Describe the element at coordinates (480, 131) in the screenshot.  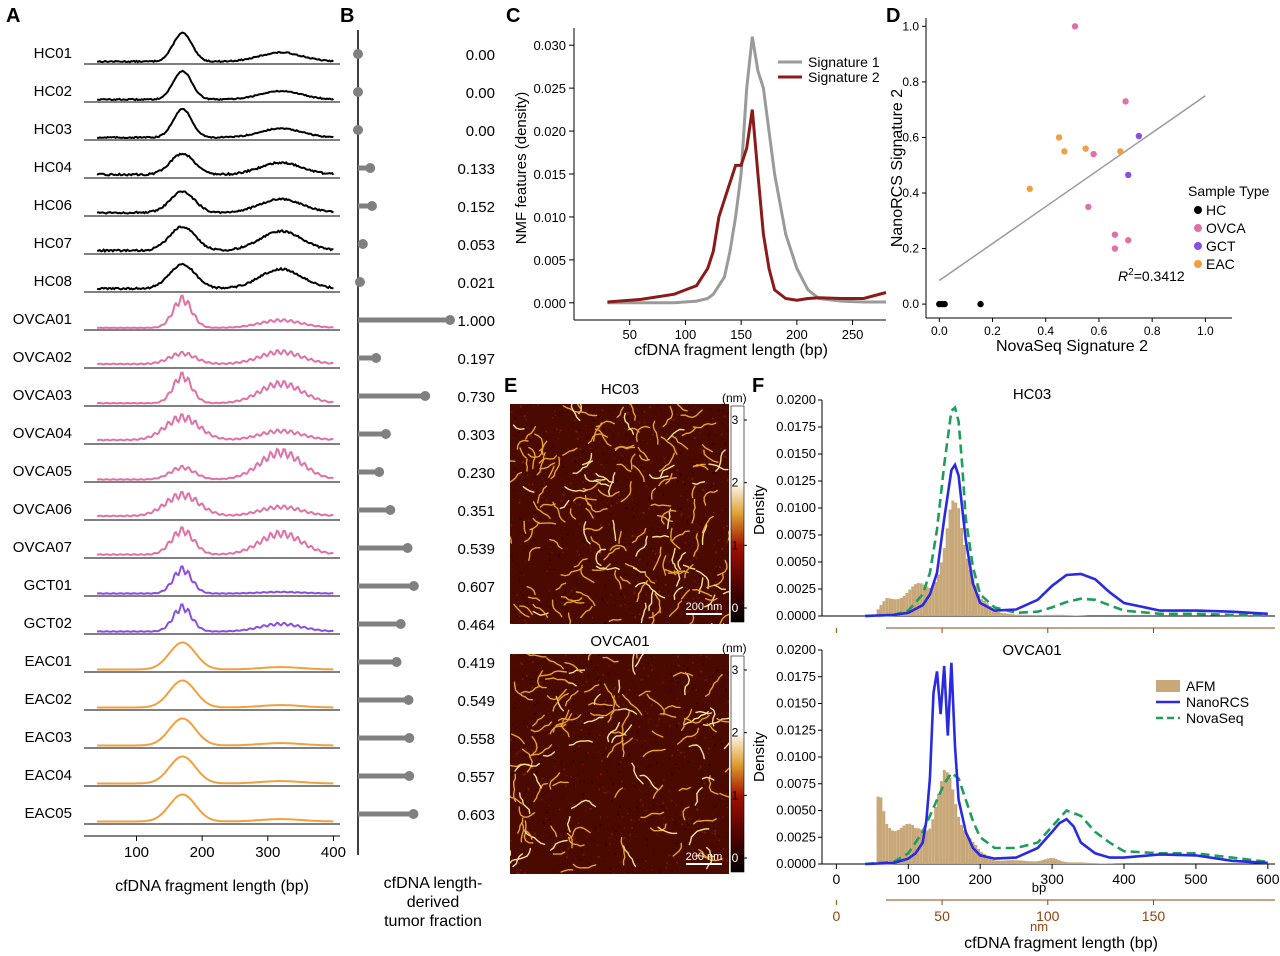
I see `tf-value-label: 0.00` at that location.